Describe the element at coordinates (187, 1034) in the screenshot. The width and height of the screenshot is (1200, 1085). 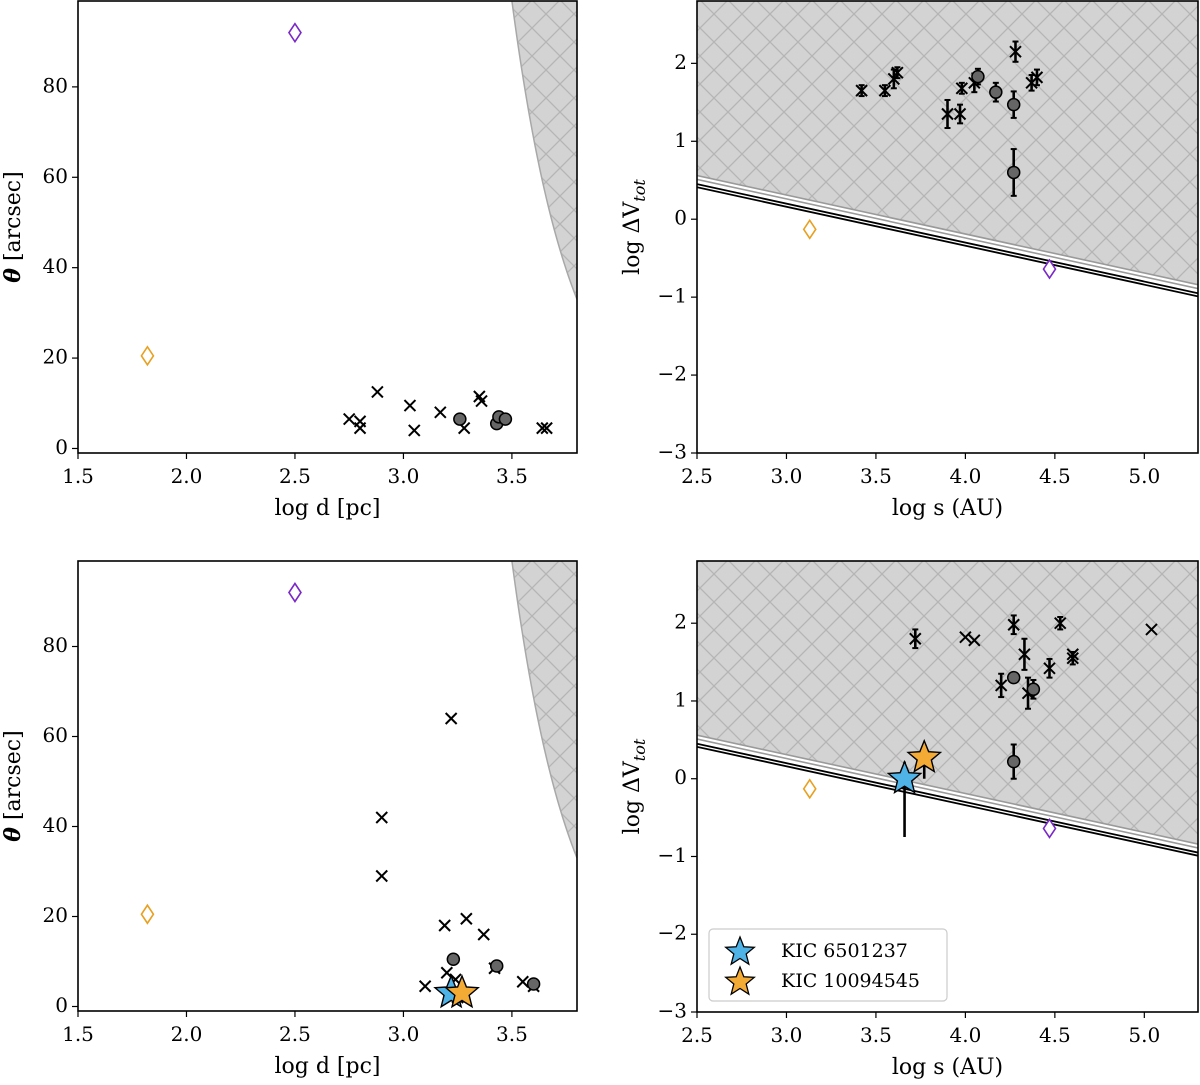
I see `x-tick-label: 2.0` at that location.